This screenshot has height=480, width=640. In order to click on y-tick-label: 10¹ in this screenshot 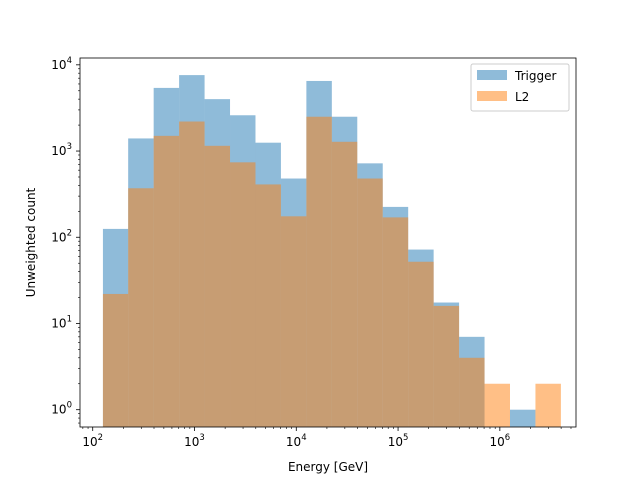, I will do `click(61, 322)`.